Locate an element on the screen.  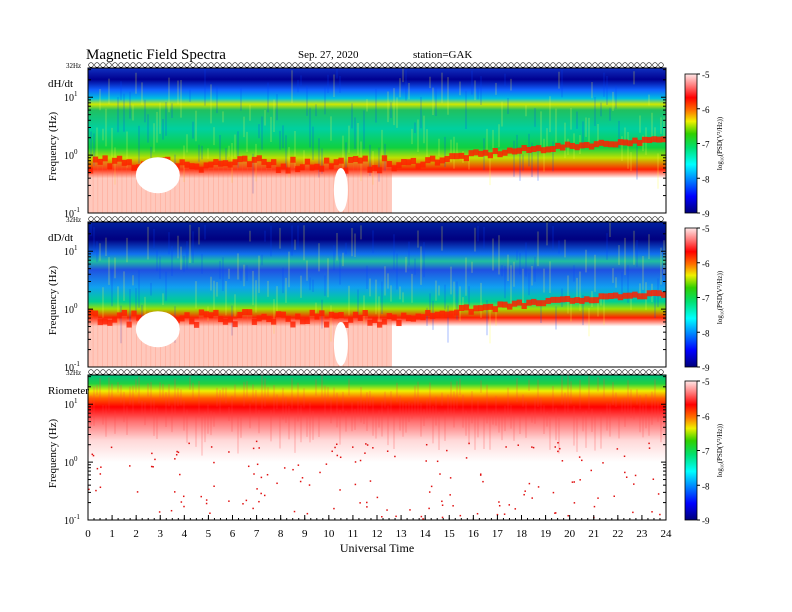
colorbar-tick-label: -9 is located at coordinates (706, 368).